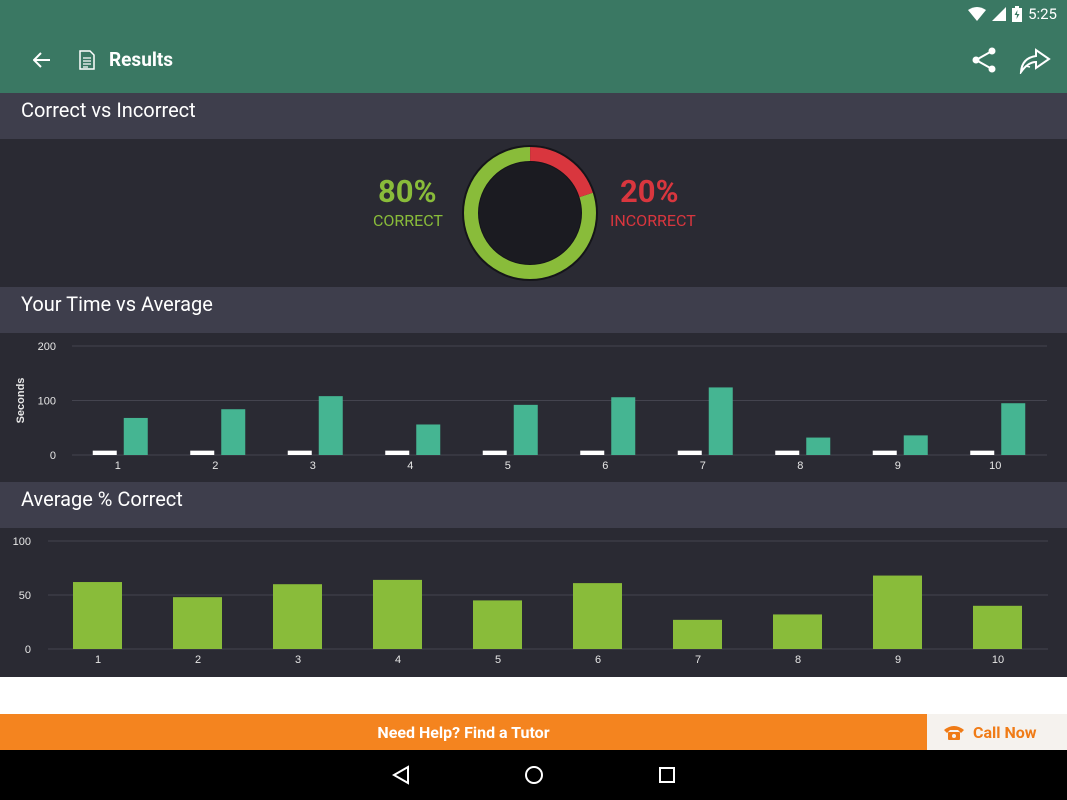 The image size is (1067, 800). What do you see at coordinates (407, 191) in the screenshot?
I see `correct-percent: 80%` at bounding box center [407, 191].